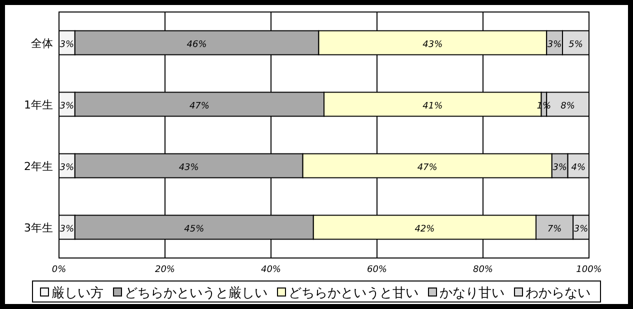  I want to click on data-label: 41%, so click(432, 106).